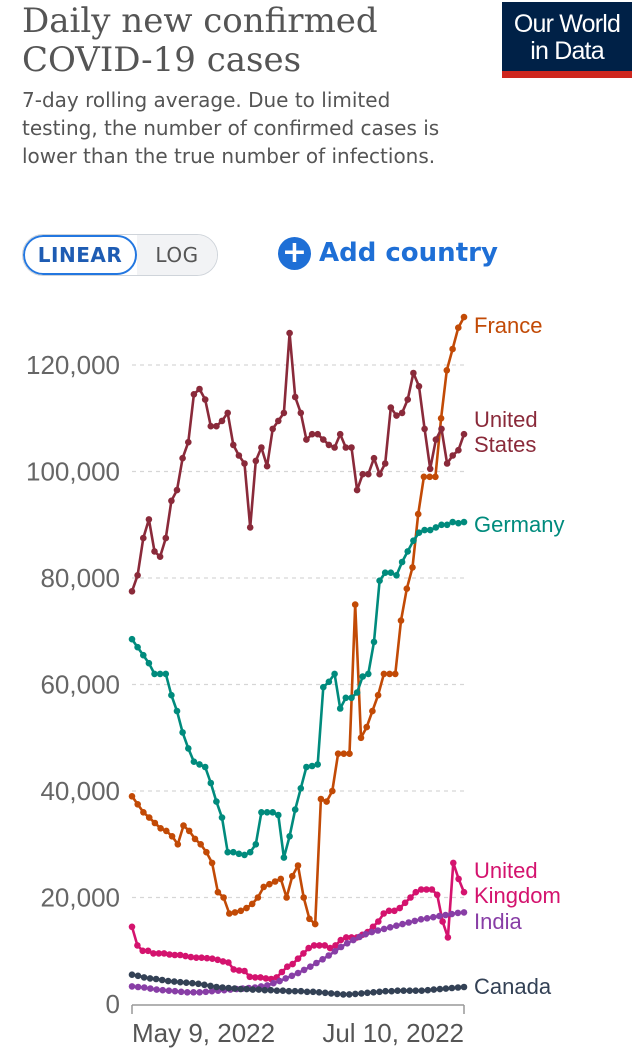 The height and width of the screenshot is (1051, 640). I want to click on chart-title-line-2: COVID-19 cases, so click(162, 60).